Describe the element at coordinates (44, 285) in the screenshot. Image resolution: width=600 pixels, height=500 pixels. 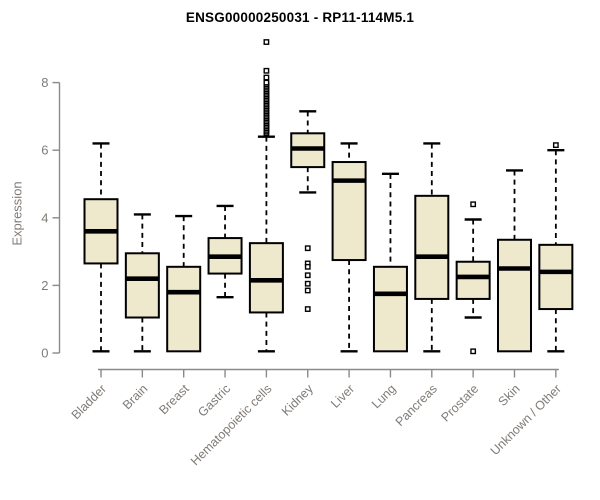
I see `y-tick-label-2: 2` at that location.